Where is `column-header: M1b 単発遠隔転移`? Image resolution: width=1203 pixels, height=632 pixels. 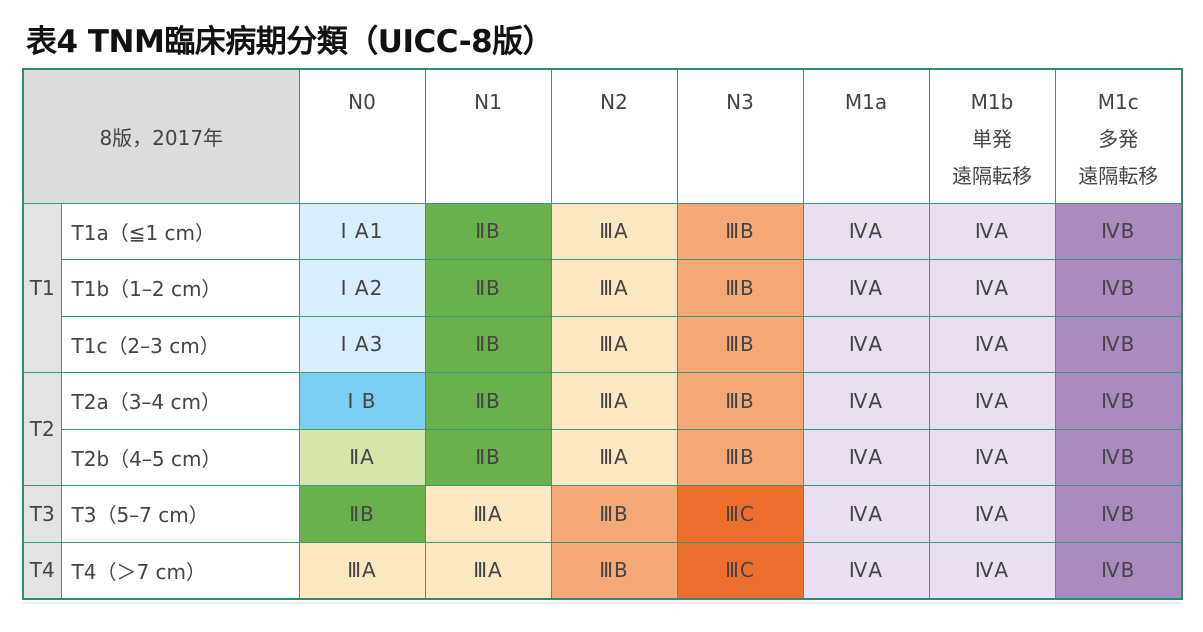 column-header: M1b 単発遠隔転移 is located at coordinates (992, 136).